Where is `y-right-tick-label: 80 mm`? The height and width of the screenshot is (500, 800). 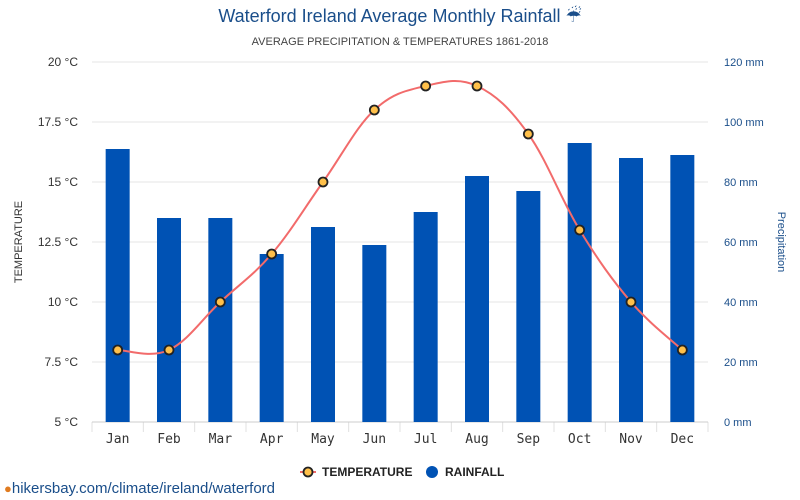
y-right-tick-label: 80 mm is located at coordinates (741, 183).